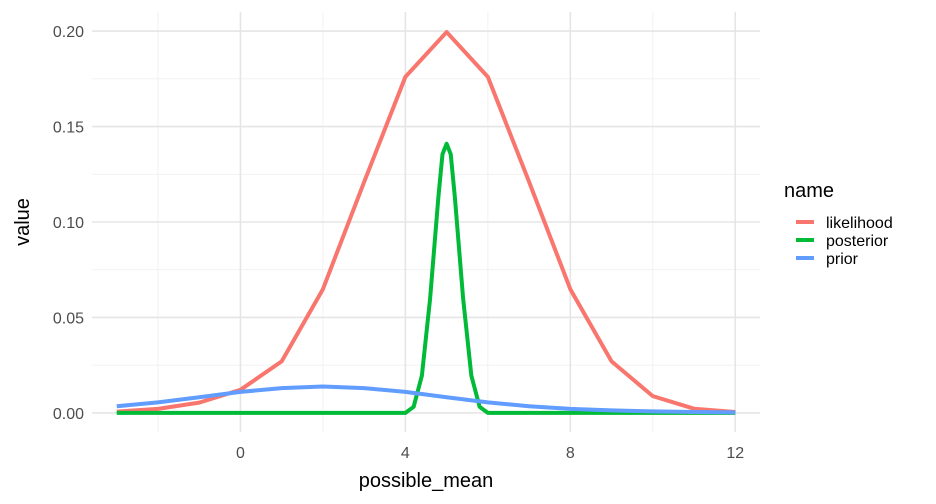 Image resolution: width=936 pixels, height=504 pixels. What do you see at coordinates (68, 318) in the screenshot?
I see `y-tick-label: 0.05` at bounding box center [68, 318].